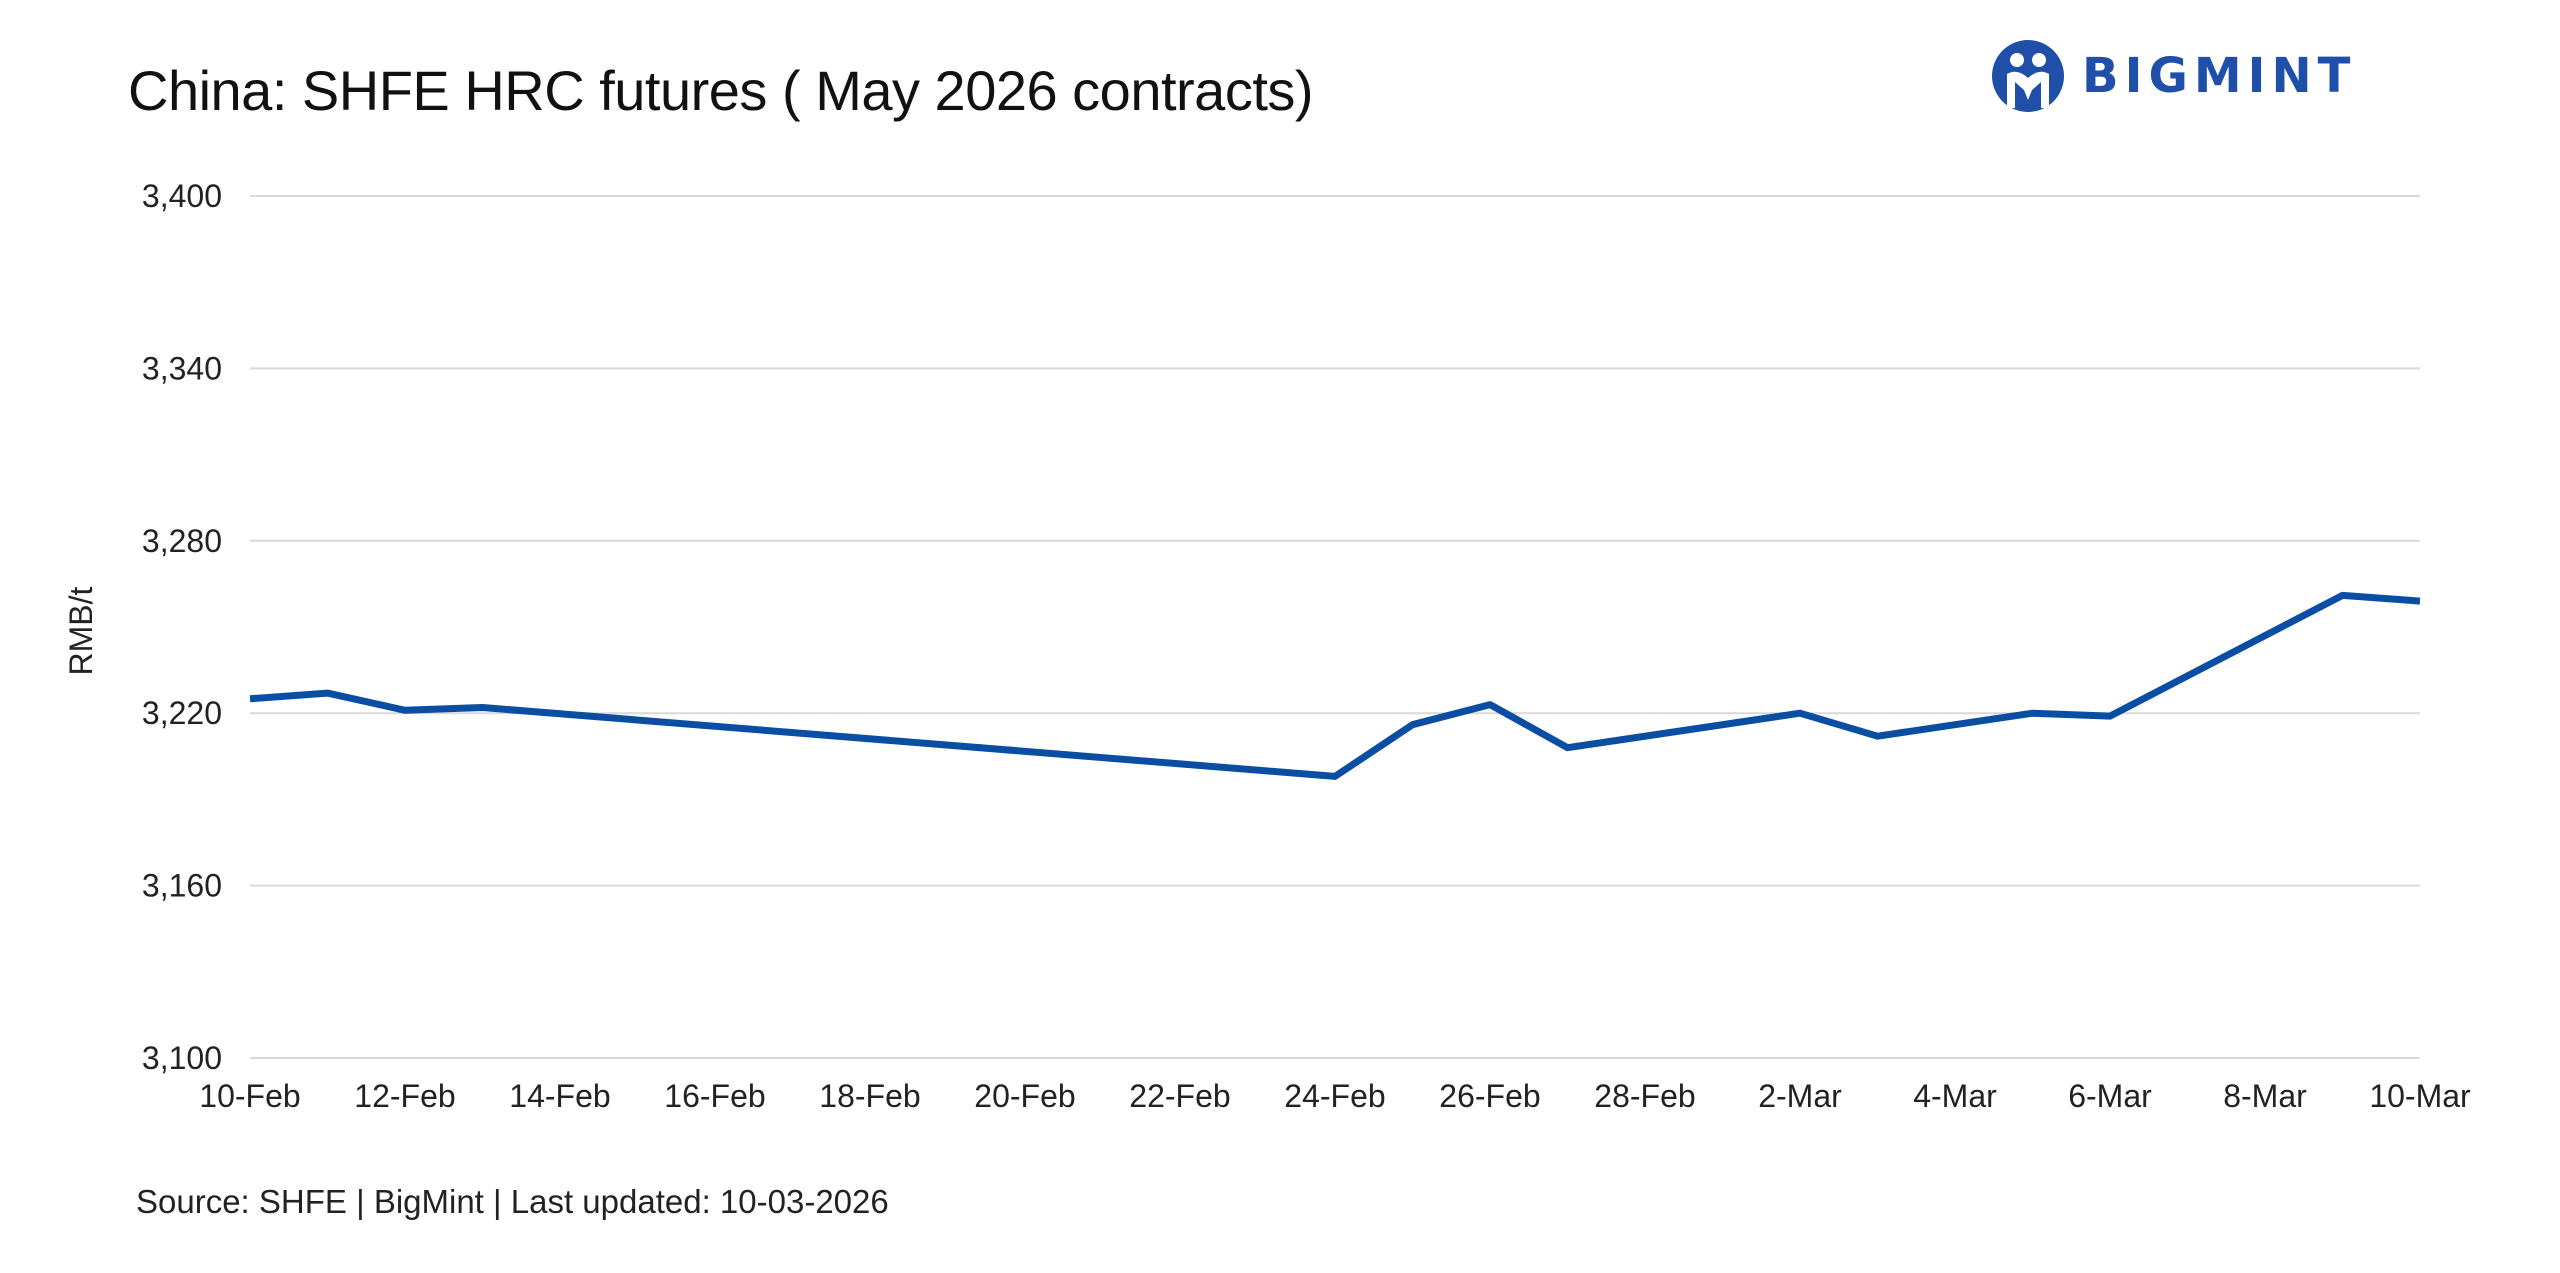 This screenshot has height=1273, width=2560. Describe the element at coordinates (559, 1096) in the screenshot. I see `x-tick-label: 14-Feb` at that location.